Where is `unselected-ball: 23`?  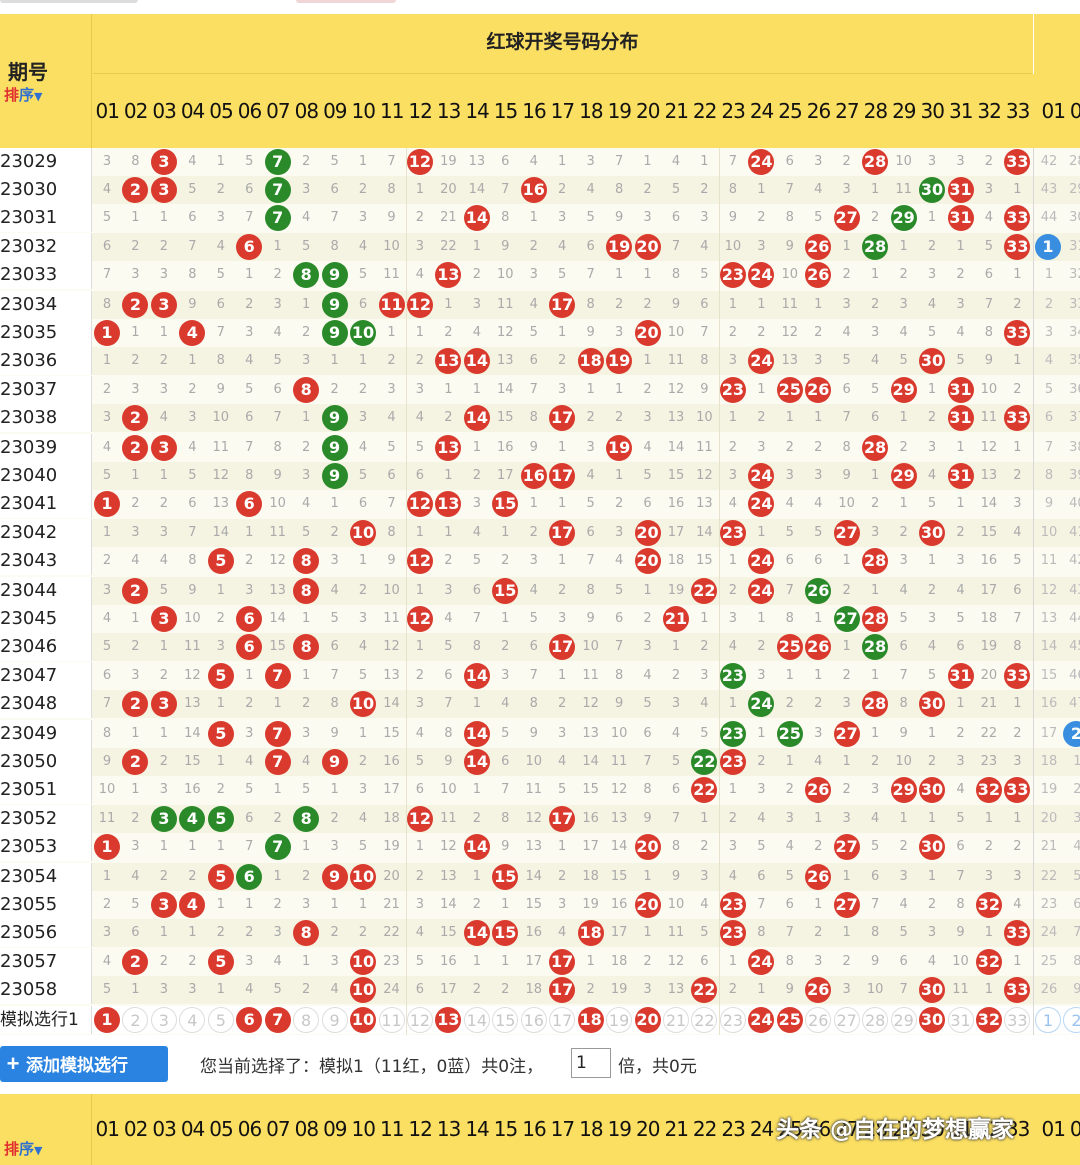 unselected-ball: 23 is located at coordinates (732, 1020).